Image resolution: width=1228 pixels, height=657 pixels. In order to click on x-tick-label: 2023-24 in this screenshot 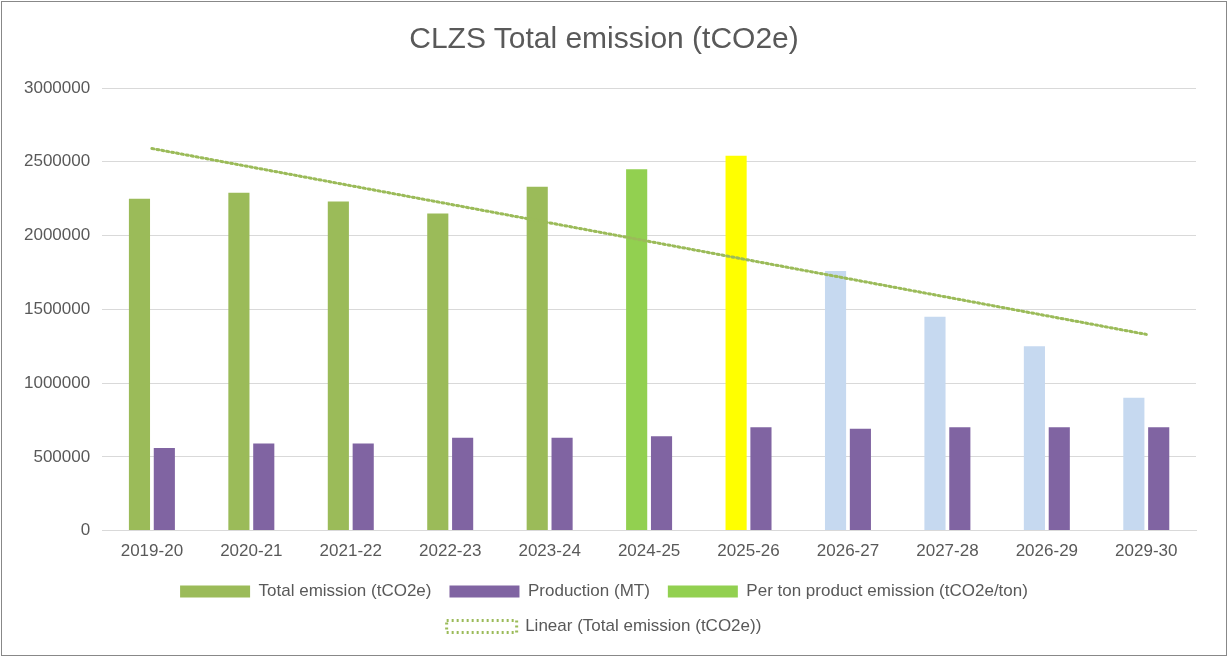, I will do `click(549, 551)`.